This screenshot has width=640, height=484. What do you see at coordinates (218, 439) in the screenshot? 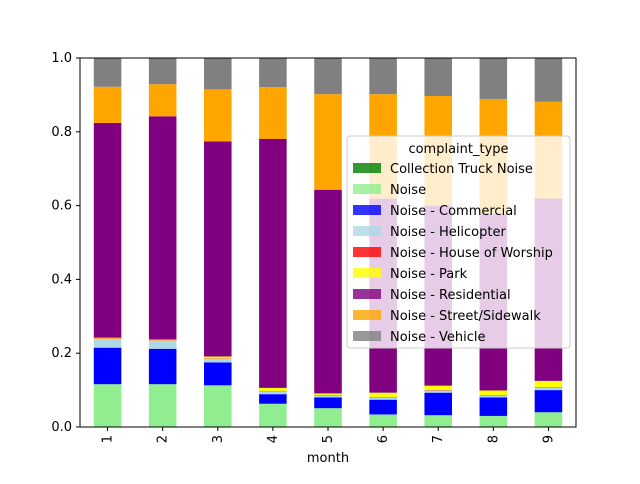
I see `x-tick-label: 3` at bounding box center [218, 439].